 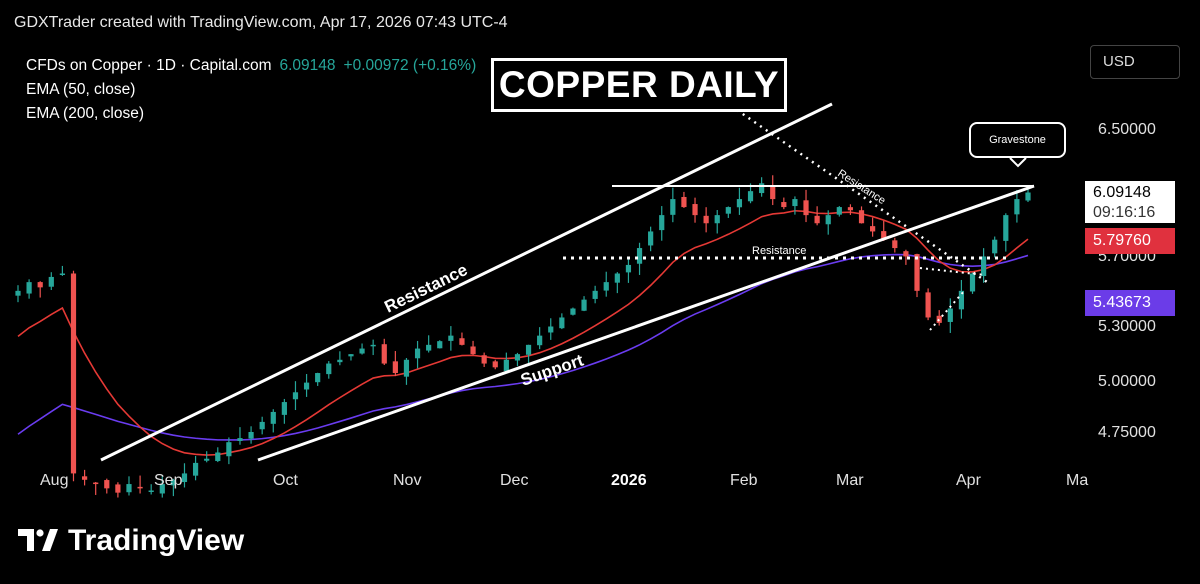 What do you see at coordinates (861, 187) in the screenshot?
I see `label-resistance-dotted: Resistance` at bounding box center [861, 187].